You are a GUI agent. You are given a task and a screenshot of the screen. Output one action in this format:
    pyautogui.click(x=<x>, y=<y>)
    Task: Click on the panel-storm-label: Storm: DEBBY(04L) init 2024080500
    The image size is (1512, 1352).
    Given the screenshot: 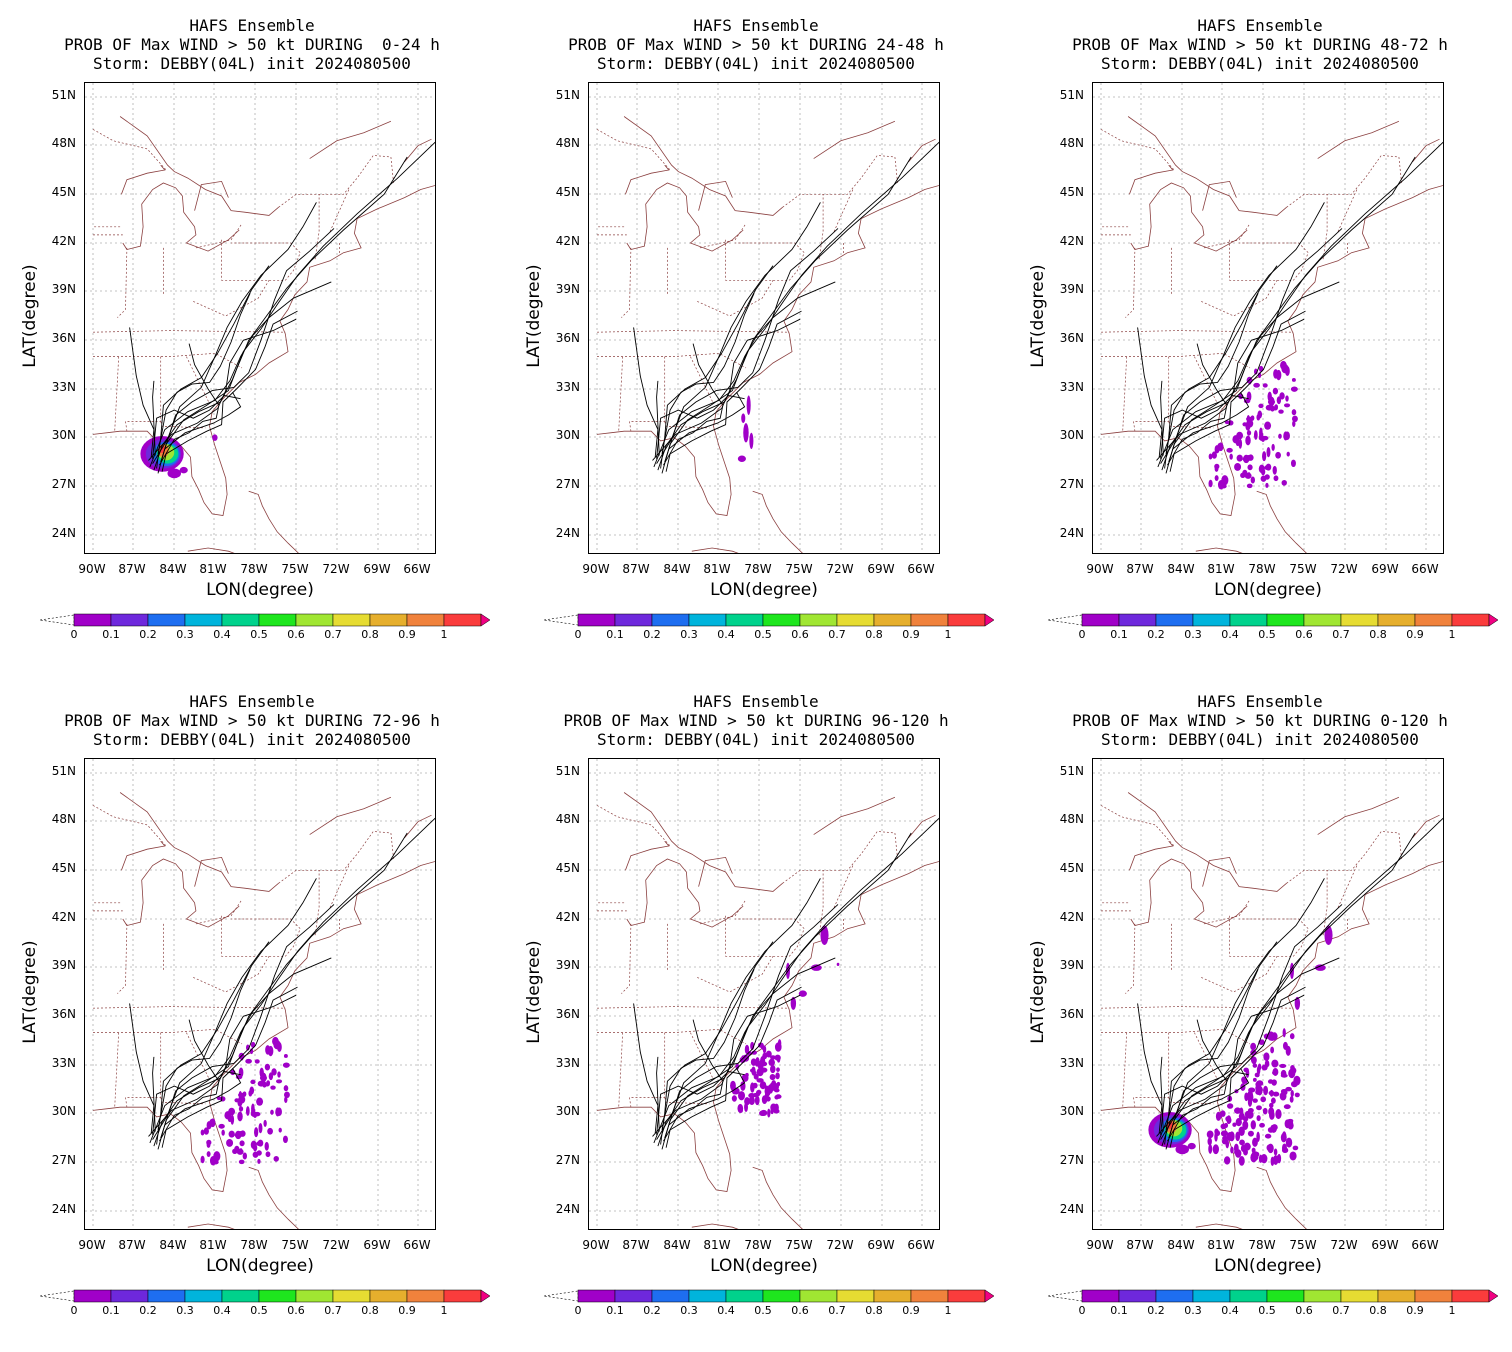 What is the action you would take?
    pyautogui.click(x=252, y=739)
    